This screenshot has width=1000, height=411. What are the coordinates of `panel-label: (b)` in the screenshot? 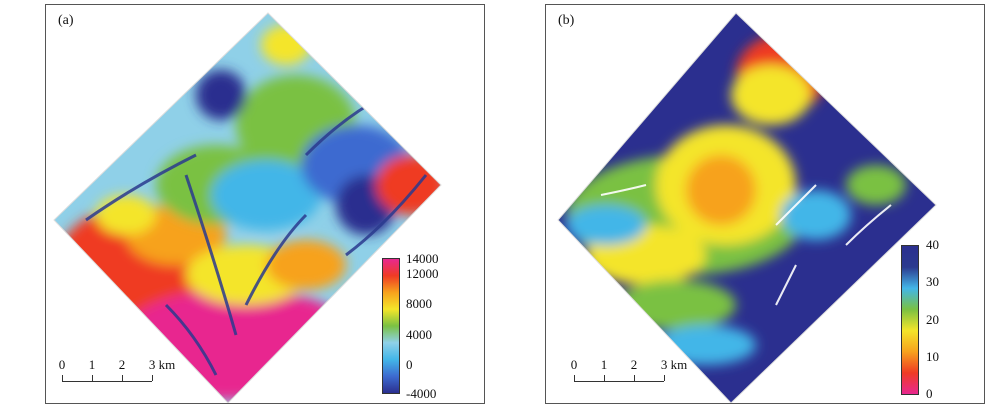 It's located at (566, 20).